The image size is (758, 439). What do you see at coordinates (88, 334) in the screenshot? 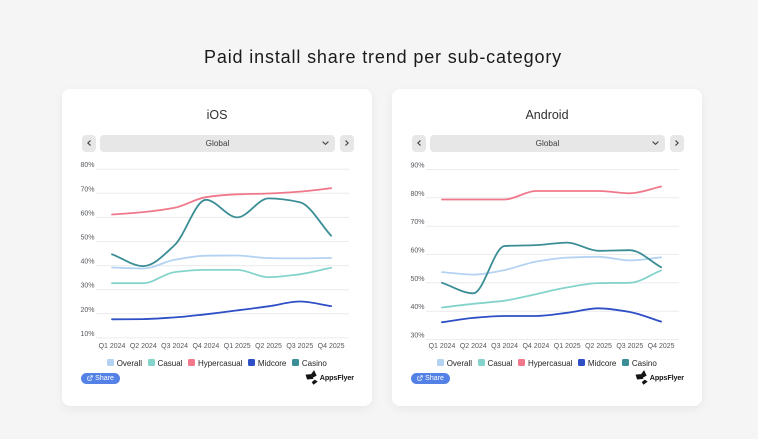
I see `svg-text: 10%` at bounding box center [88, 334].